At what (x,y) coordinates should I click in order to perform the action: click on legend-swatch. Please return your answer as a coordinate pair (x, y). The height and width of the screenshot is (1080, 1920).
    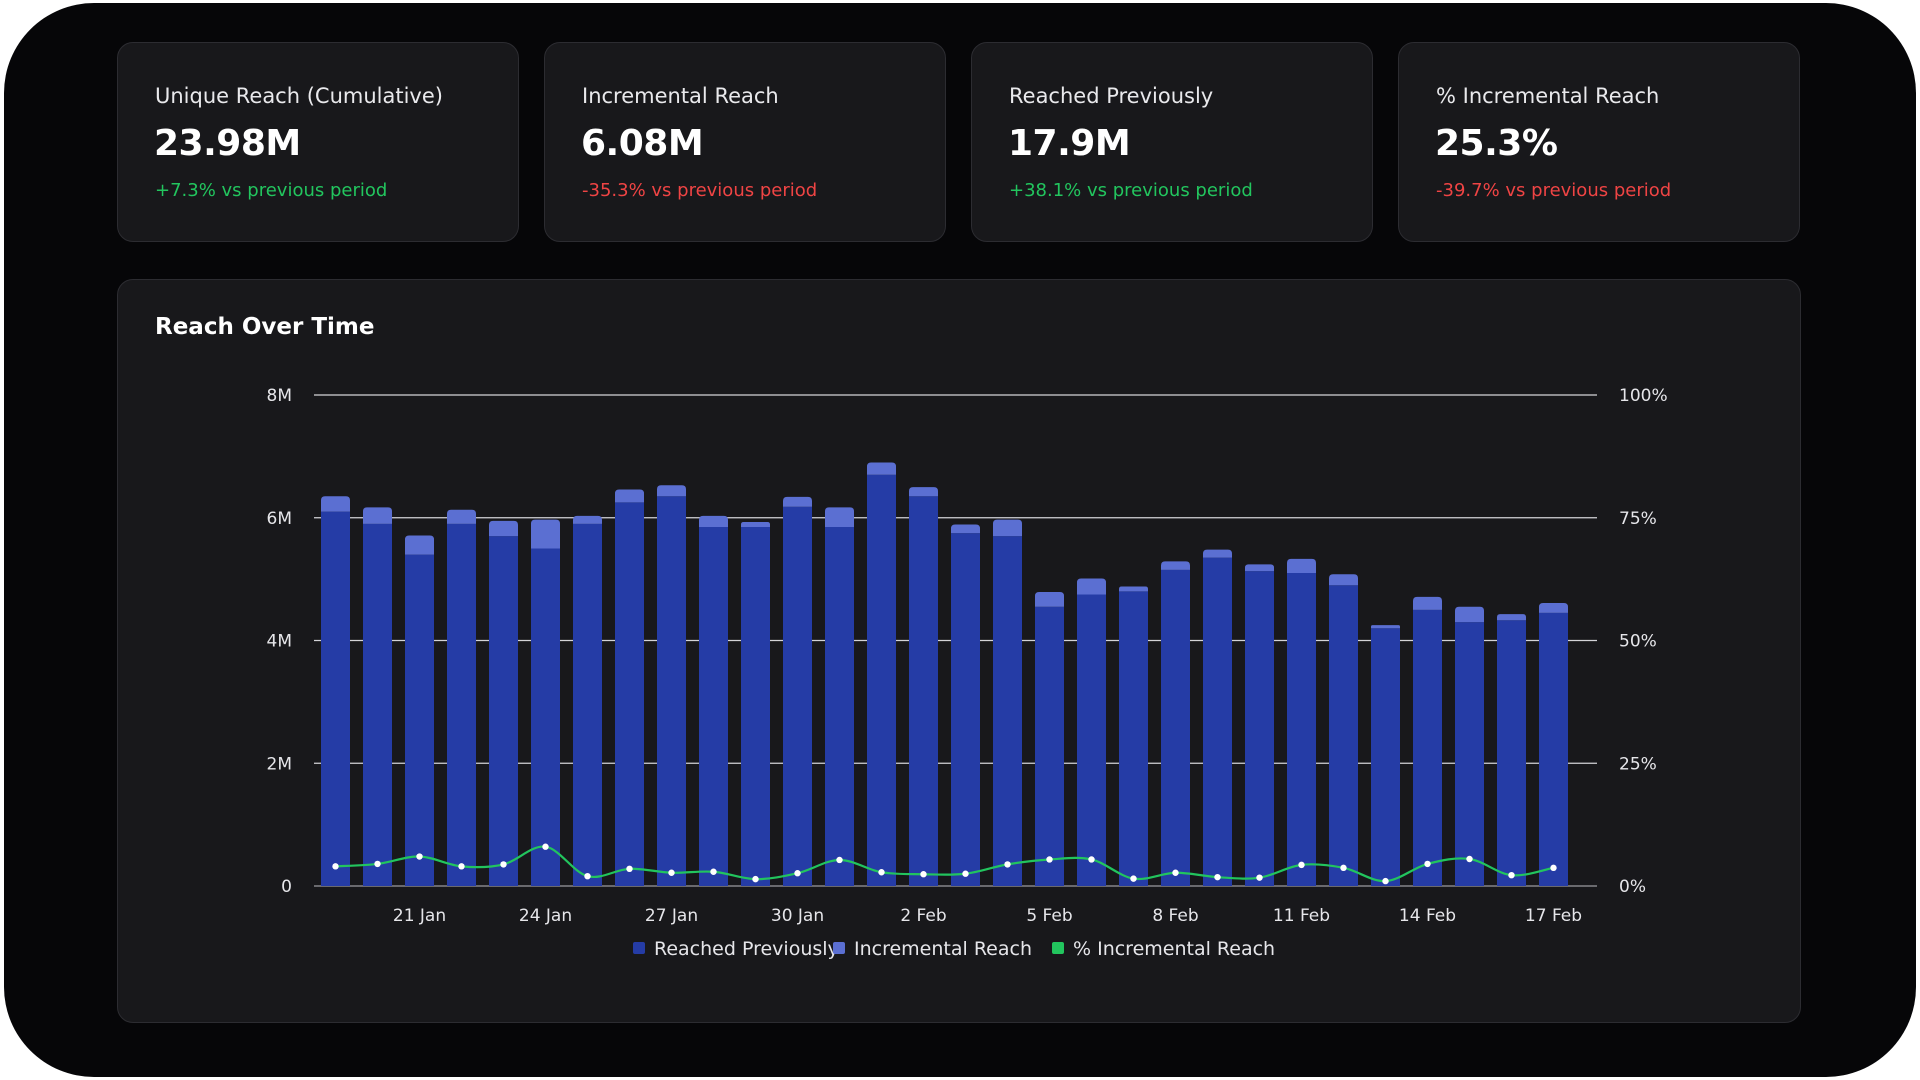
    Looking at the image, I should click on (1058, 948).